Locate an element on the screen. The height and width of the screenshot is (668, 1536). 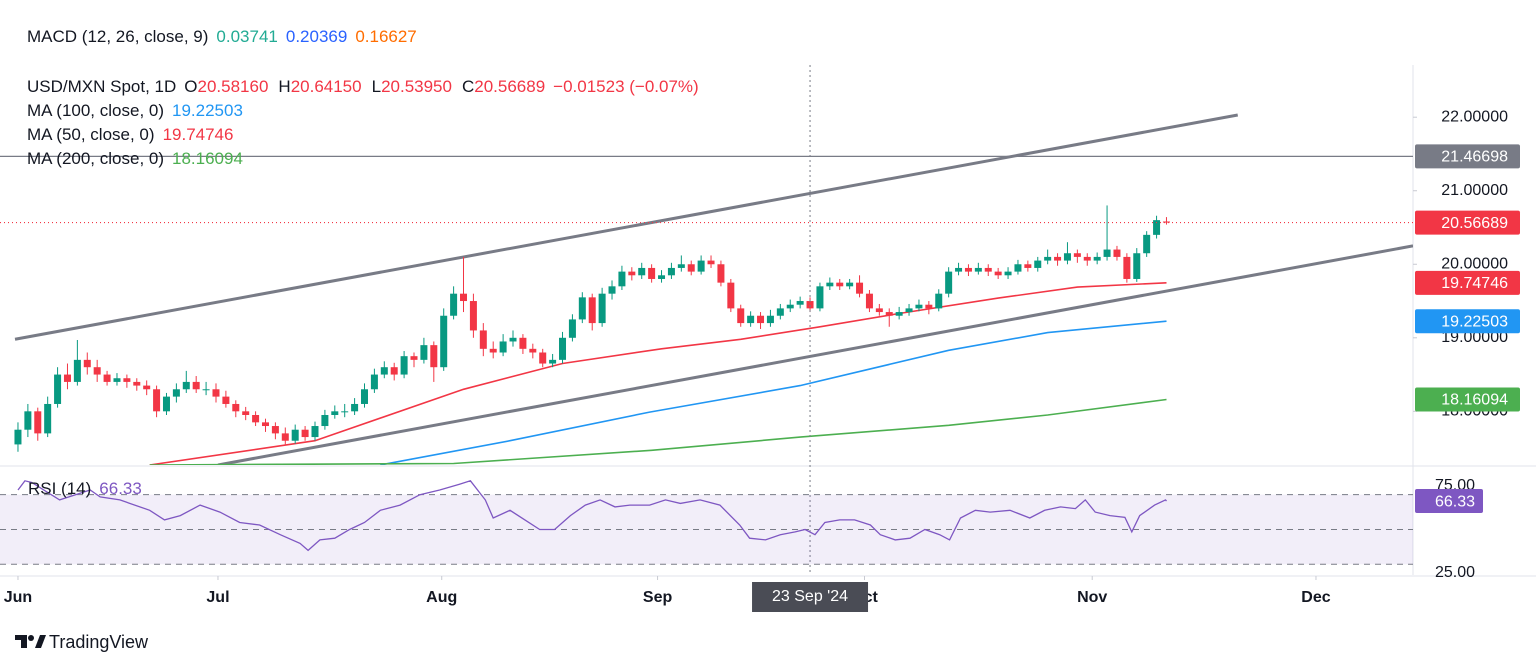
price-badge-label: 19.74746 is located at coordinates (1474, 283).